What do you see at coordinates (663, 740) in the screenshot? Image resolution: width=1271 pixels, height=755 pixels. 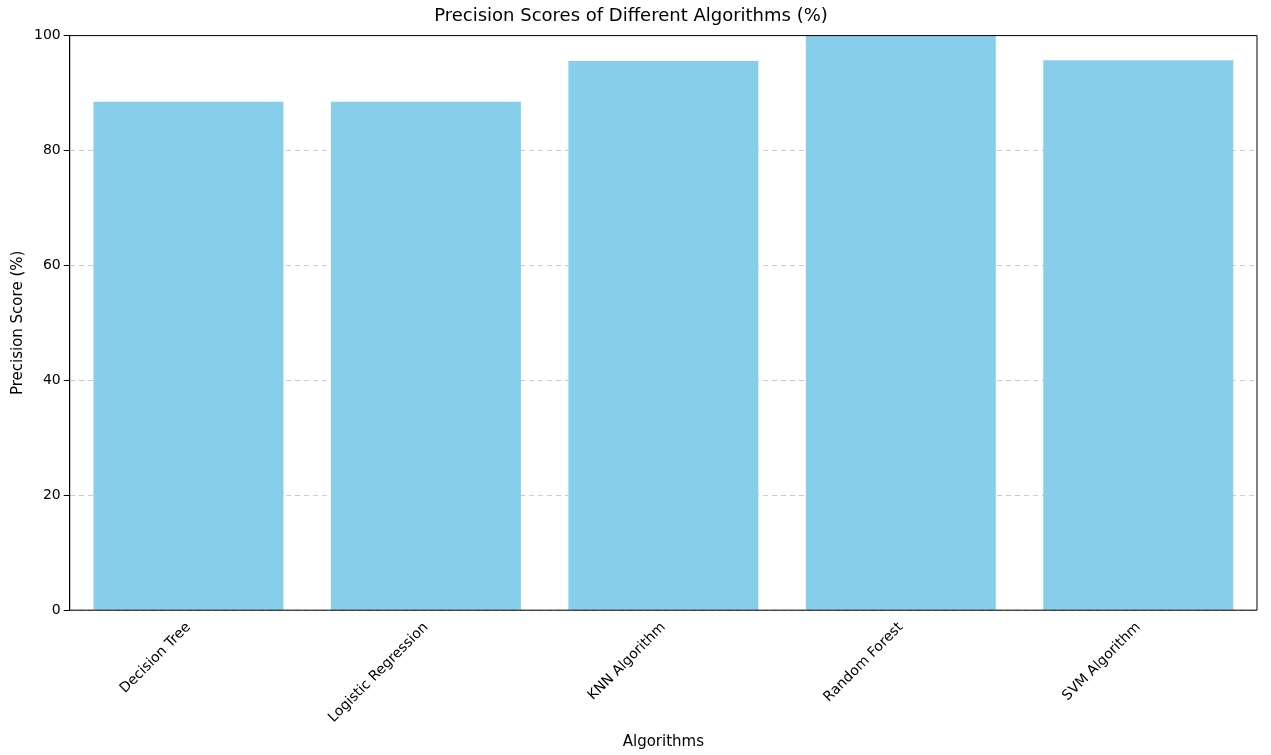 I see `x-axis-title: Algorithms` at bounding box center [663, 740].